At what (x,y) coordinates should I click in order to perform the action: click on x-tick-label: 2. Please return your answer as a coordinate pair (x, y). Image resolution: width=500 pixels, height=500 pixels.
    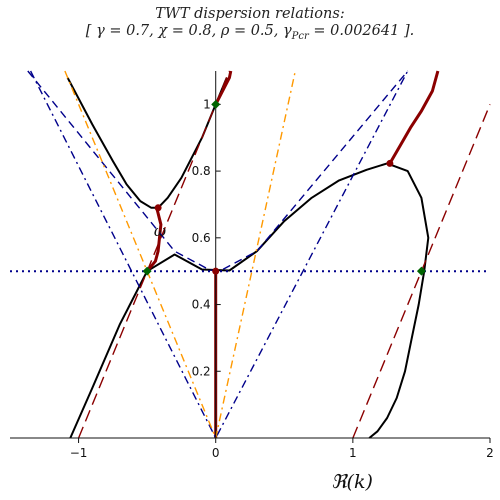
    Looking at the image, I should click on (490, 453).